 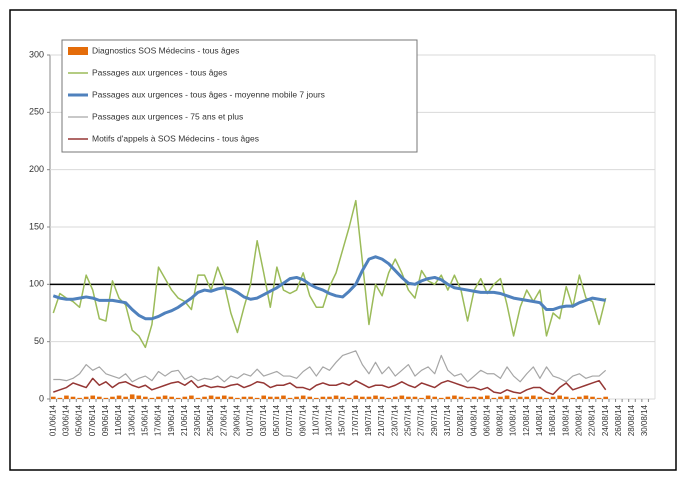 I want to click on y-tick-label: 300, so click(x=36, y=54).